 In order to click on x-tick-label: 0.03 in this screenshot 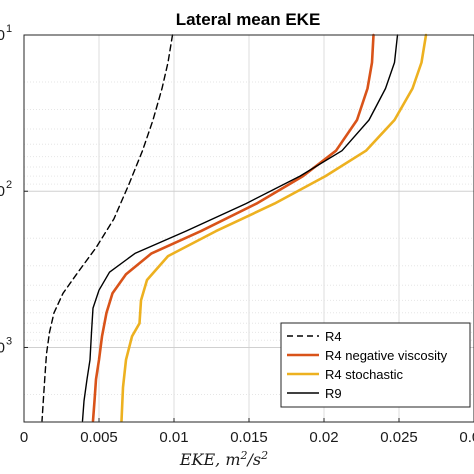, I will do `click(466, 437)`.